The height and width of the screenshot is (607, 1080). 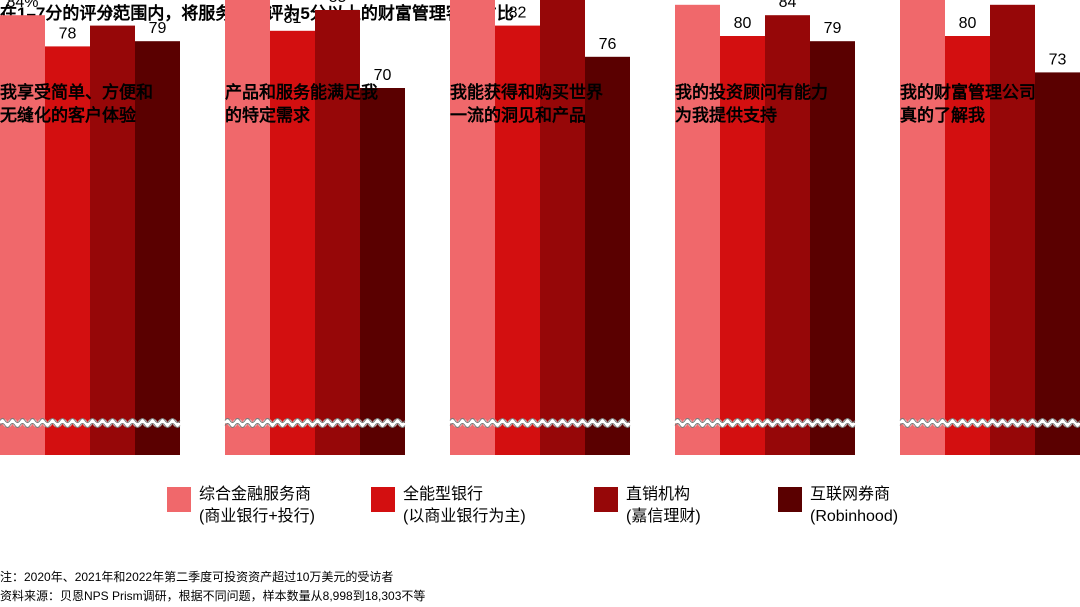 I want to click on legend-sublabel: (Robinhood), so click(x=854, y=516).